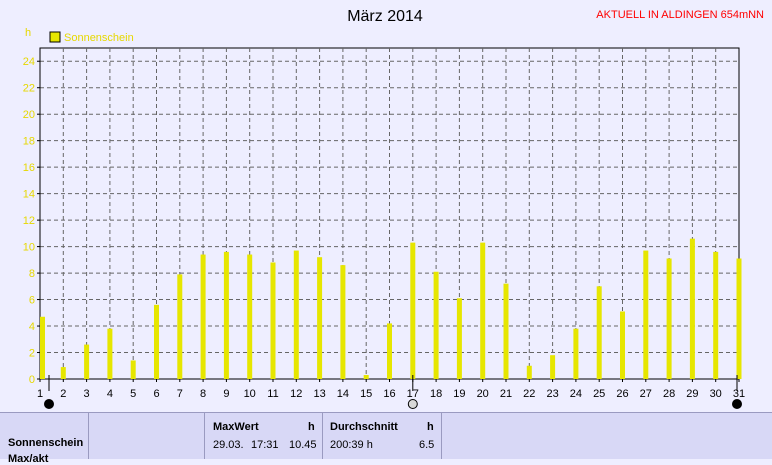 The height and width of the screenshot is (465, 772). What do you see at coordinates (430, 427) in the screenshot?
I see `avg-unit: h` at bounding box center [430, 427].